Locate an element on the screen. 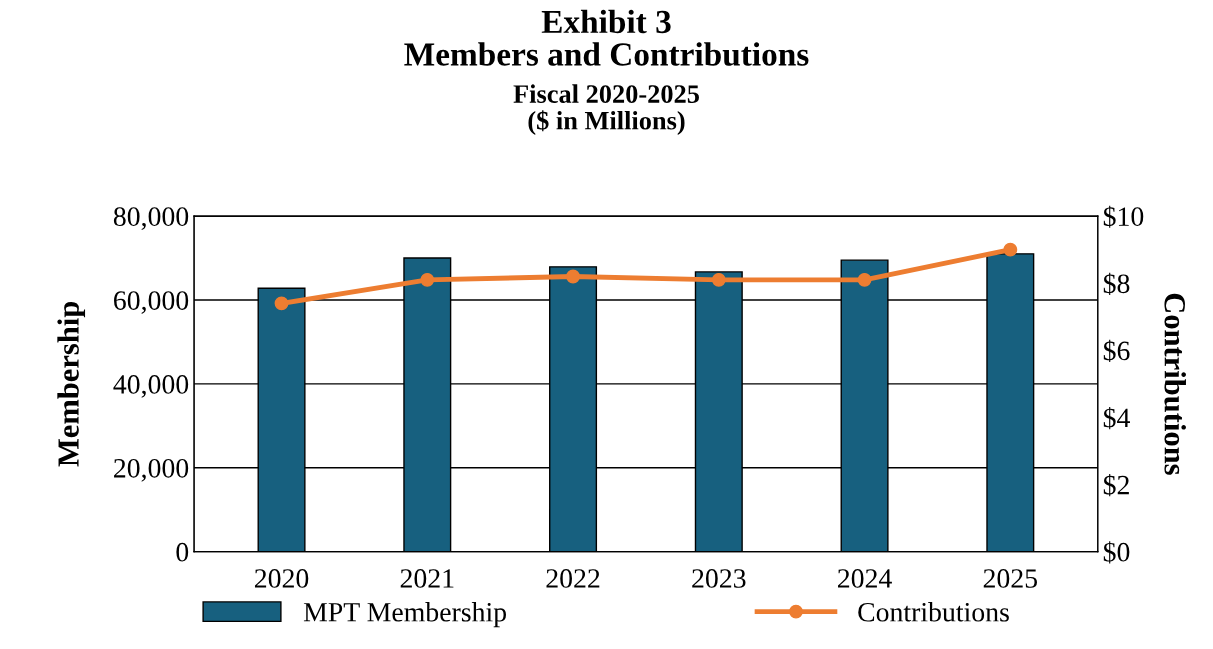 Image resolution: width=1213 pixels, height=649 pixels. y-tick-label: 60,000 is located at coordinates (151, 302).